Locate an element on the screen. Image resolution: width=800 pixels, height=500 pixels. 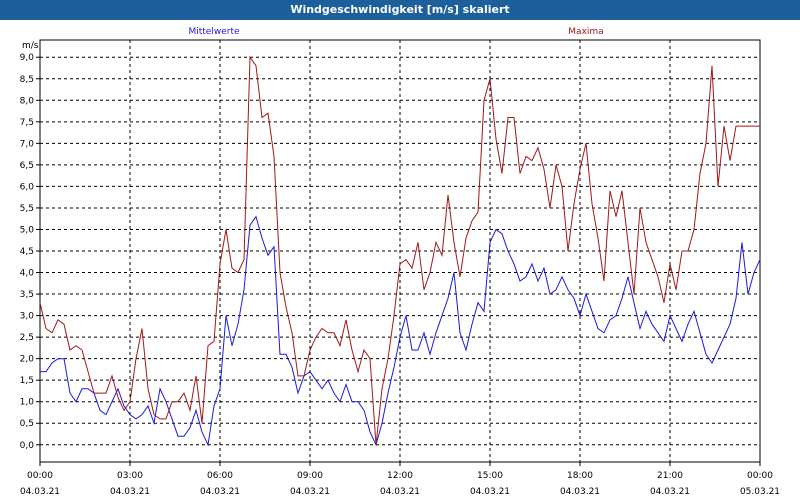
y-tick-label: 8,0 is located at coordinates (27, 101).